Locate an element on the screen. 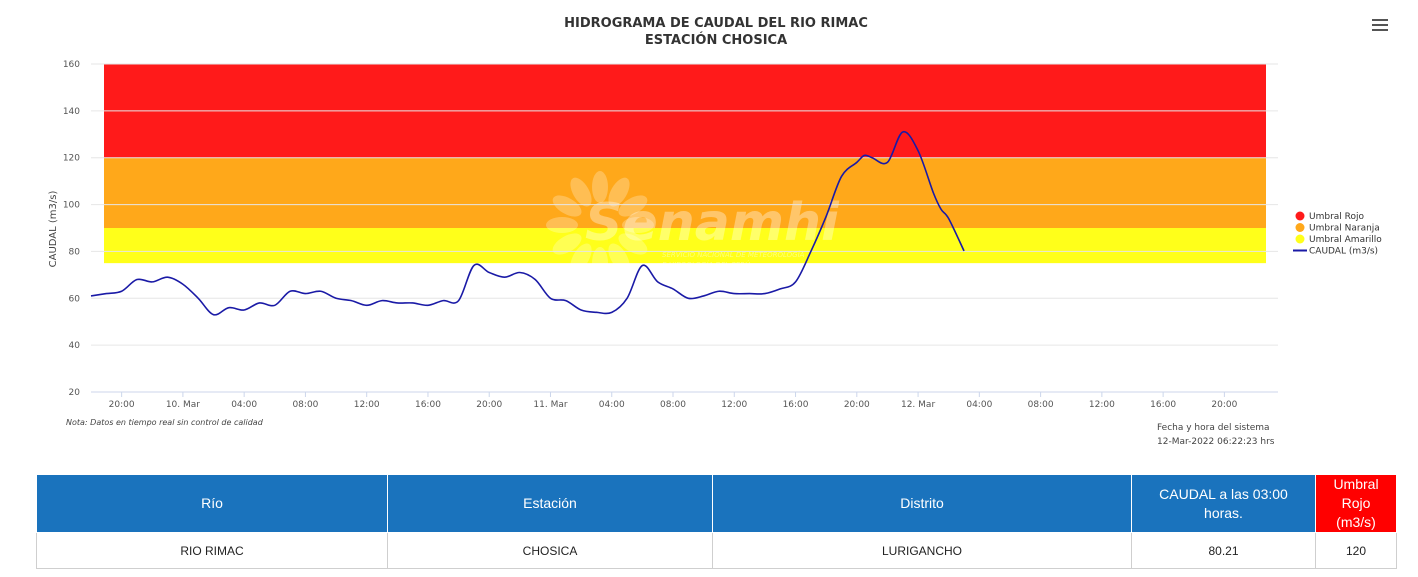 Image resolution: width=1418 pixels, height=577 pixels. cell-distrito: LURIGANCHO is located at coordinates (922, 550).